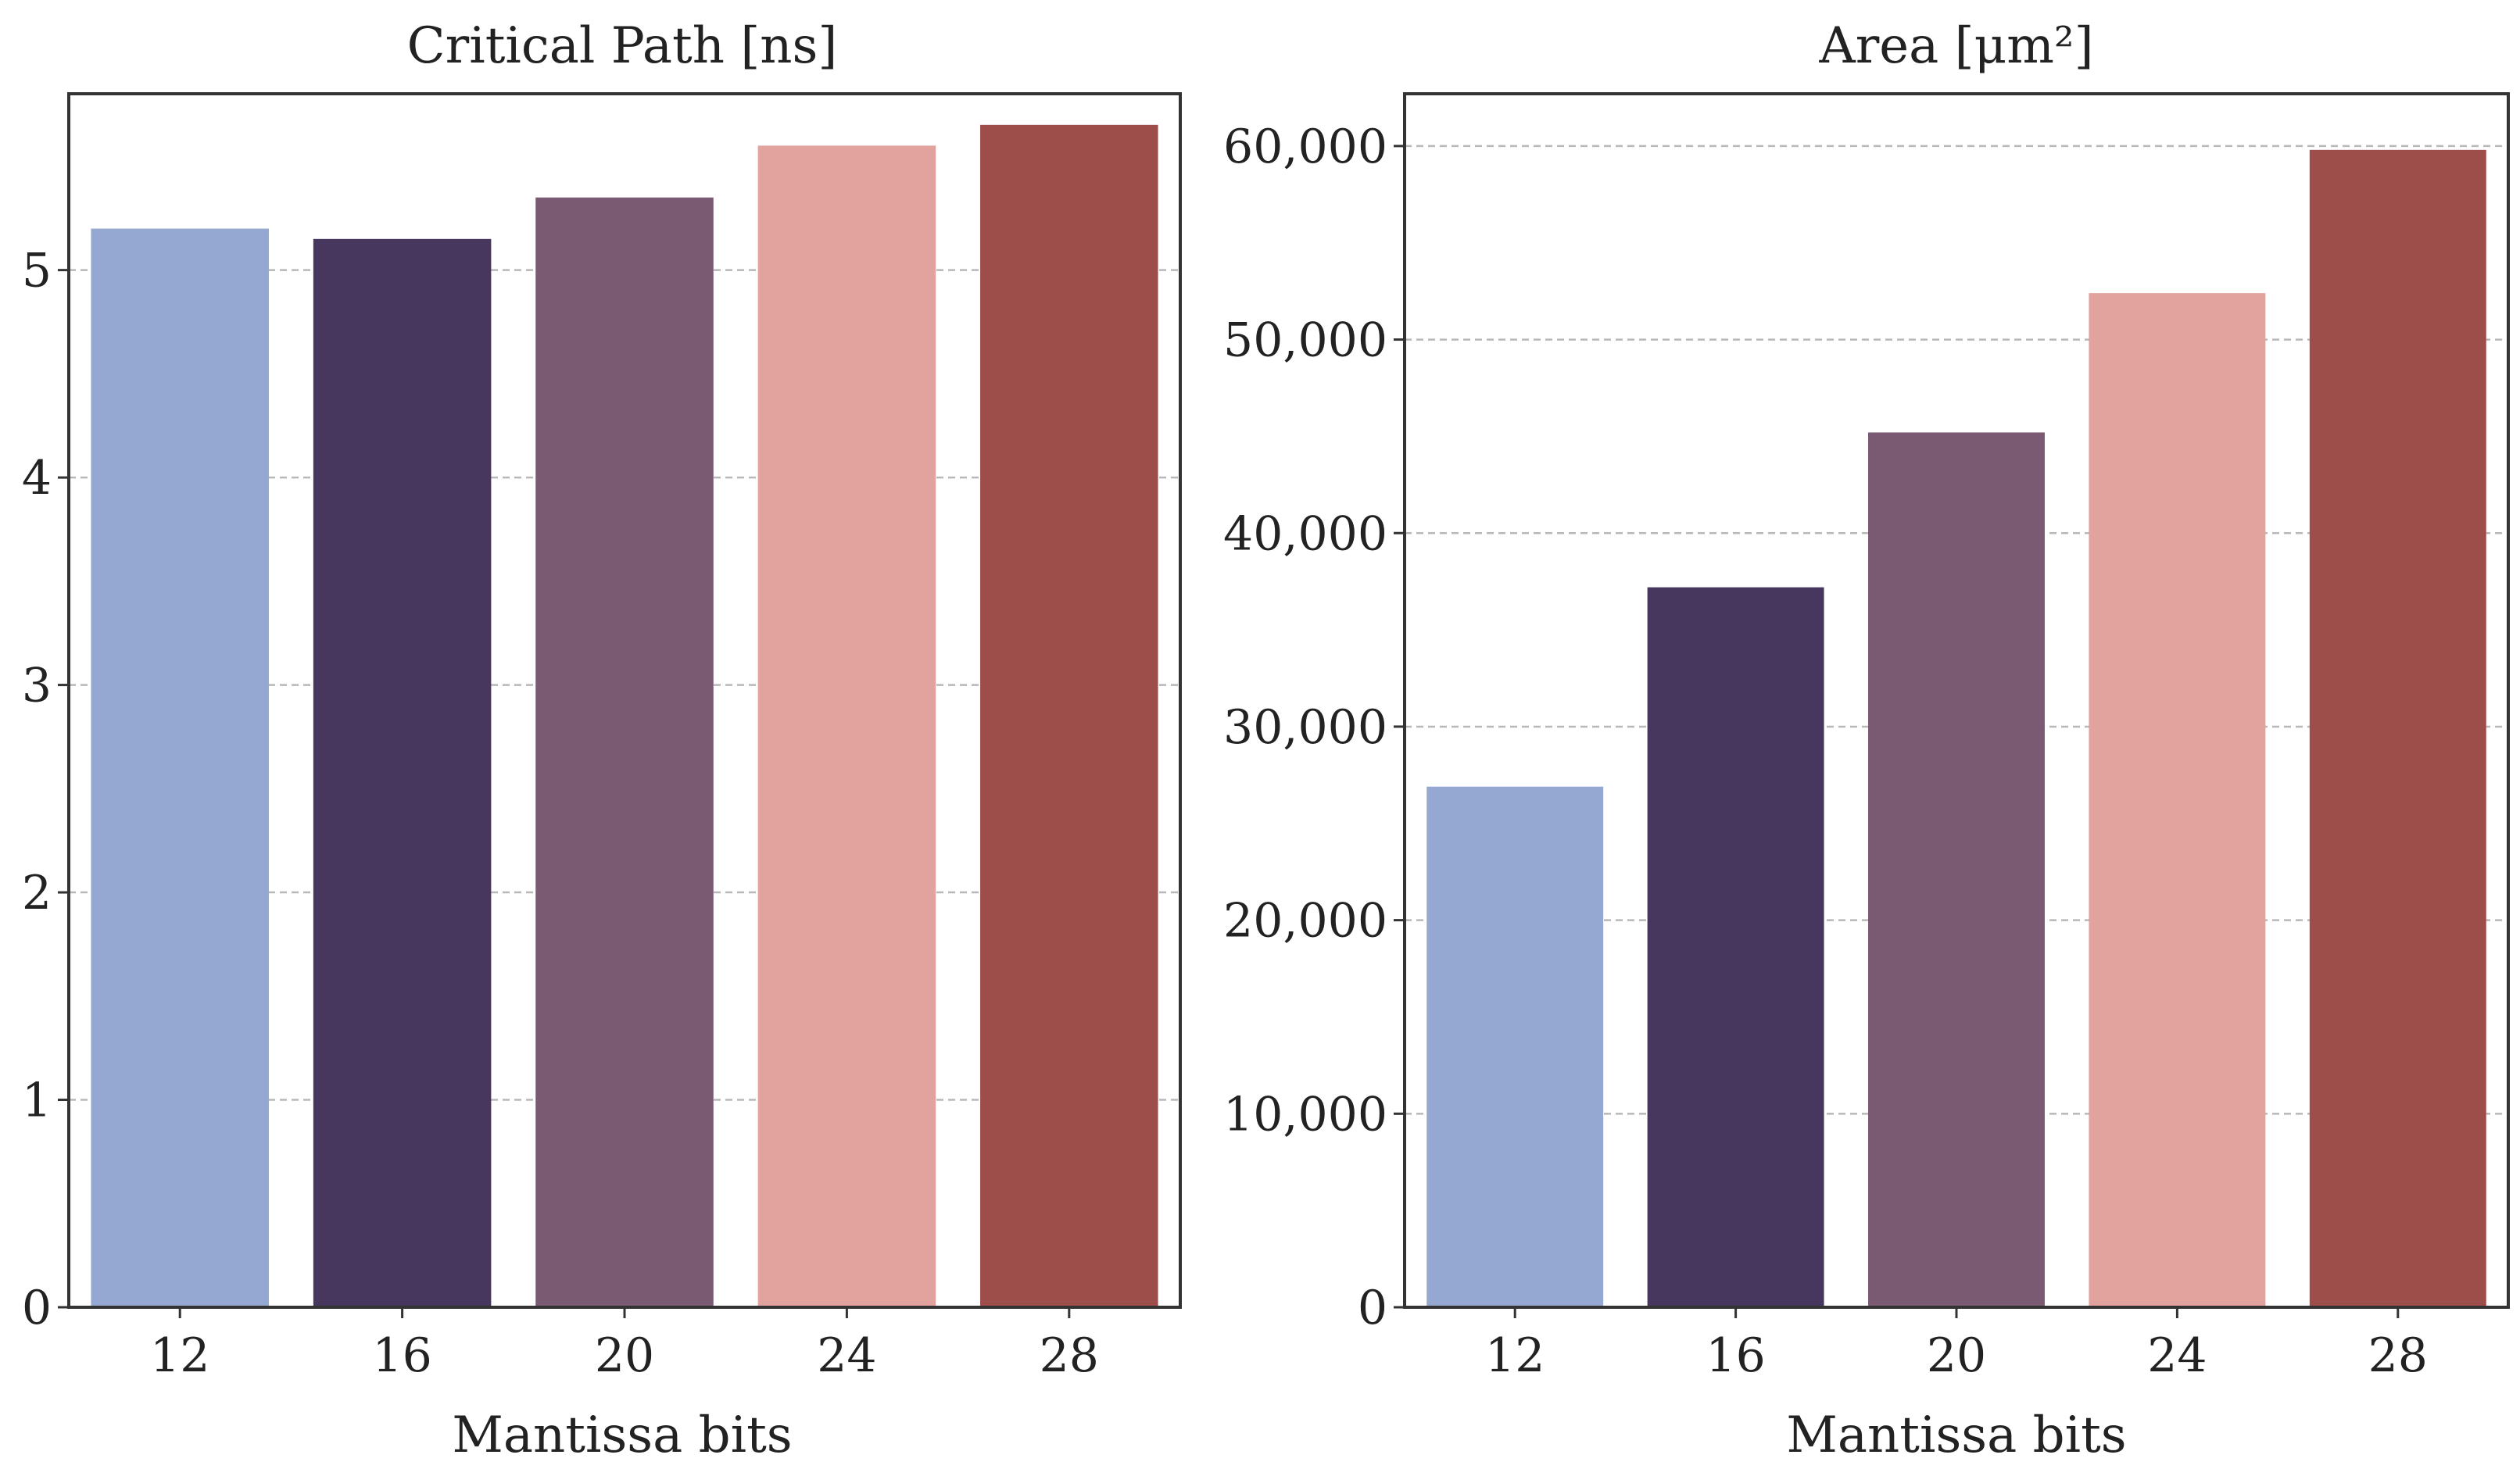 The image size is (2520, 1469). Describe the element at coordinates (1305, 147) in the screenshot. I see `y-tick-label: 60,000` at that location.